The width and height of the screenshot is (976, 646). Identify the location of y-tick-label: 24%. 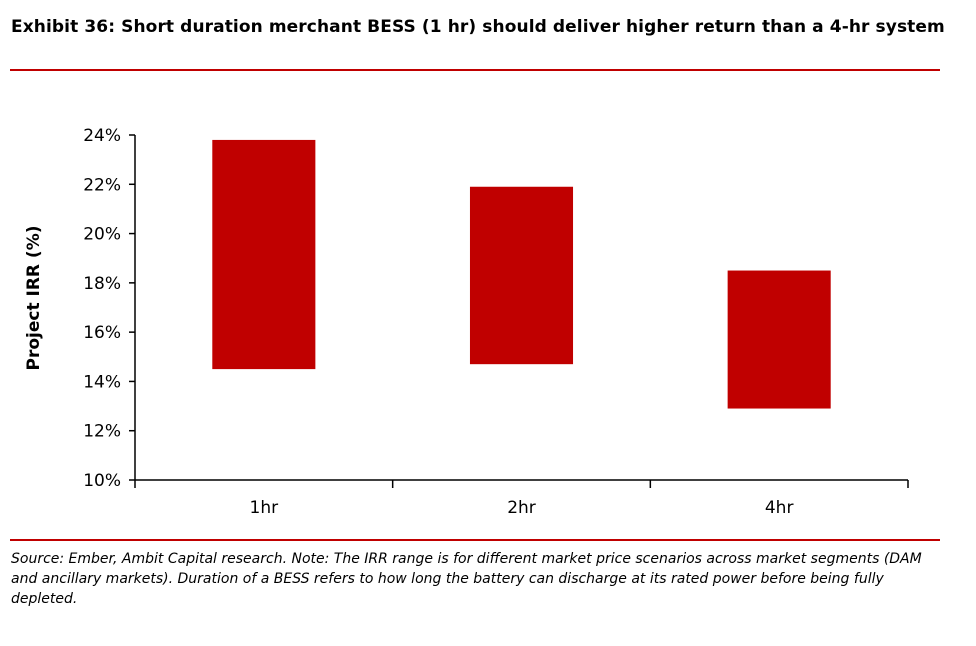
(102, 136).